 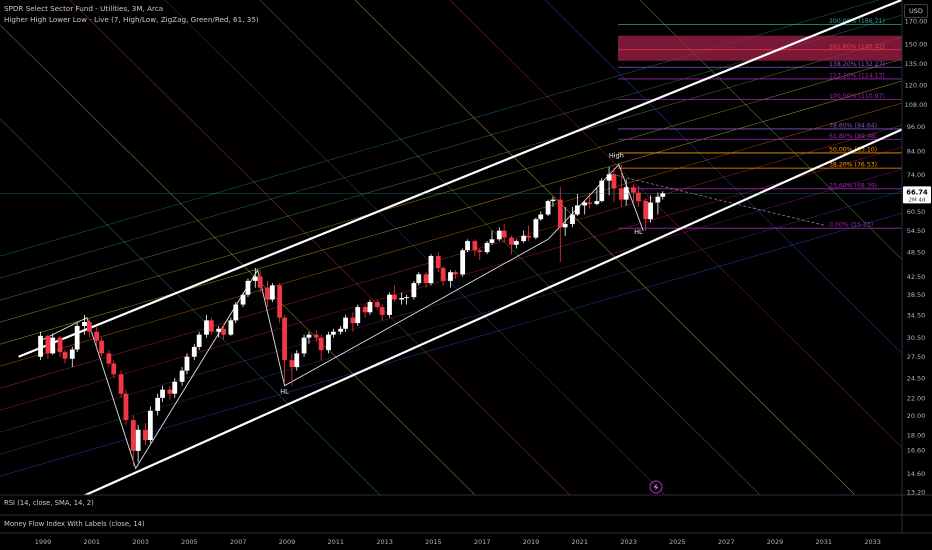 What do you see at coordinates (853, 136) in the screenshot?
I see `fib-level-label: 61.80% (89.48)` at bounding box center [853, 136].